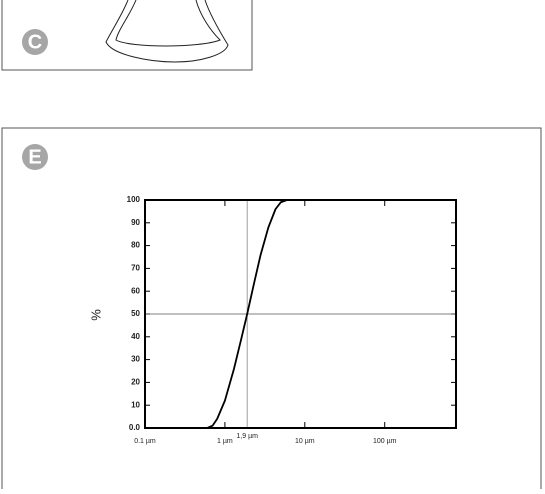 This screenshot has width=545, height=494. What do you see at coordinates (247, 436) in the screenshot?
I see `marker-label: 1,9 µm` at bounding box center [247, 436].